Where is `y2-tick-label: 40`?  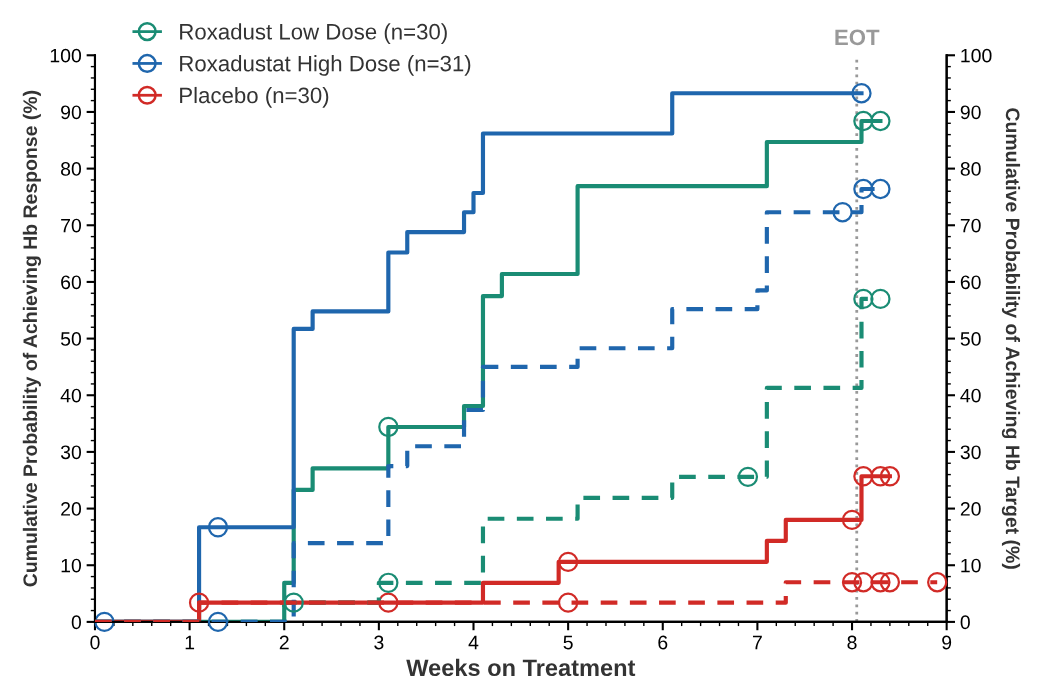
y2-tick-label: 40 is located at coordinates (970, 395).